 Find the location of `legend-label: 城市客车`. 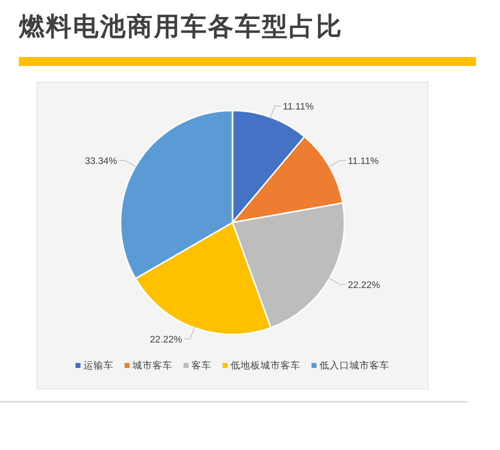

legend-label: 城市客车 is located at coordinates (152, 366).